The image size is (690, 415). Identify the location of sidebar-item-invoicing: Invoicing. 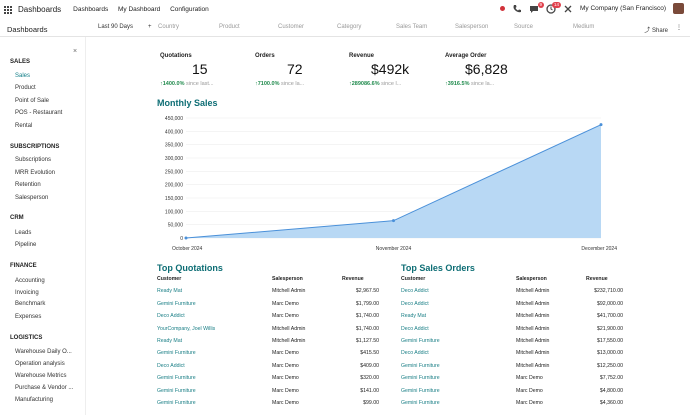
(27, 293).